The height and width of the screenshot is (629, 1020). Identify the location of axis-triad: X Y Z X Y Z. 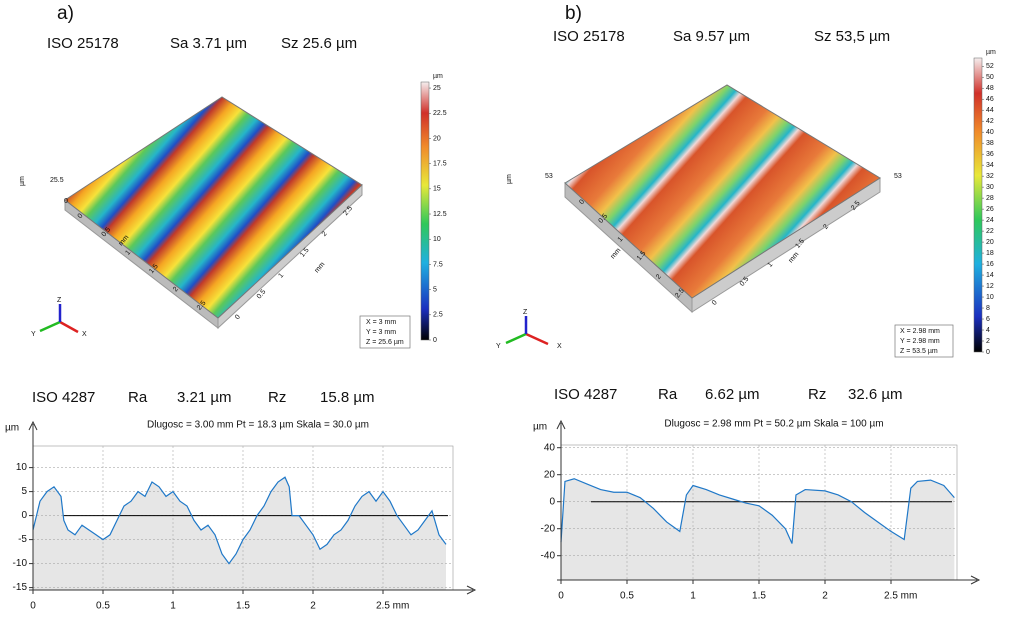
(296, 323).